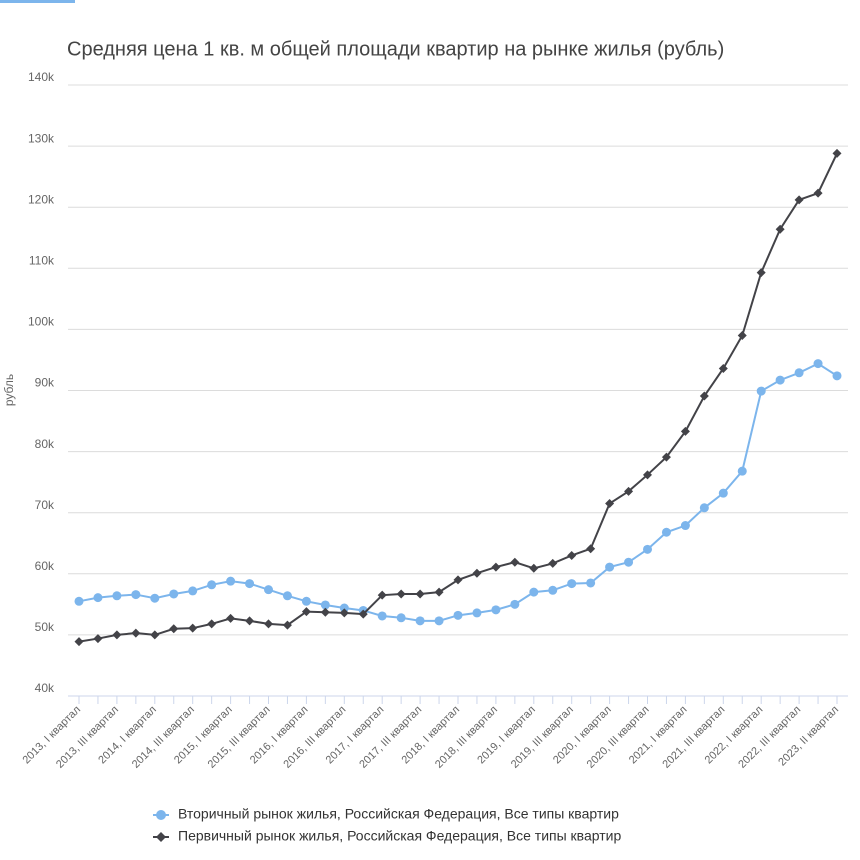  What do you see at coordinates (45, 444) in the screenshot?
I see `y-tick-label: 80k` at bounding box center [45, 444].